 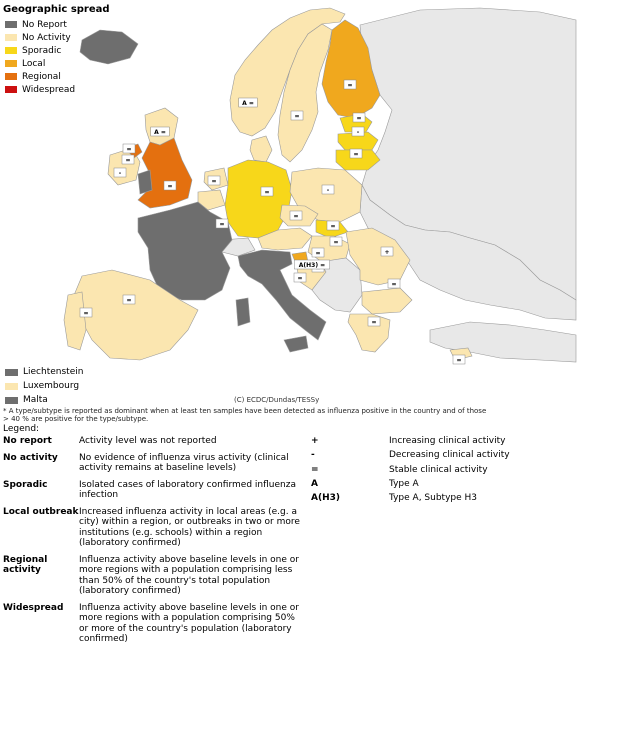 What do you see at coordinates (243, 312) in the screenshot?
I see `sardinia` at bounding box center [243, 312].